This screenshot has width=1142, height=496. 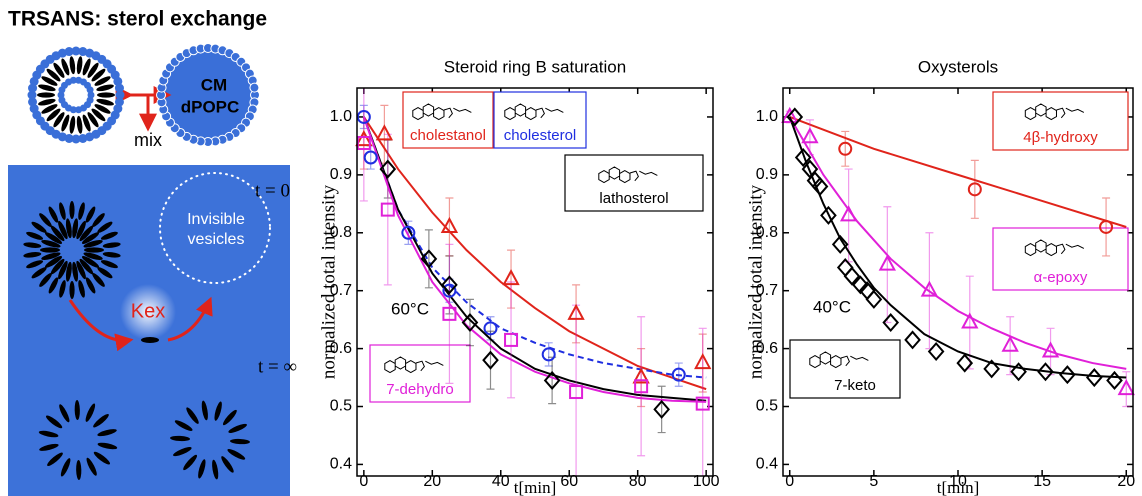 What do you see at coordinates (633, 198) in the screenshot?
I see `legend-label: lathosterol` at bounding box center [633, 198].